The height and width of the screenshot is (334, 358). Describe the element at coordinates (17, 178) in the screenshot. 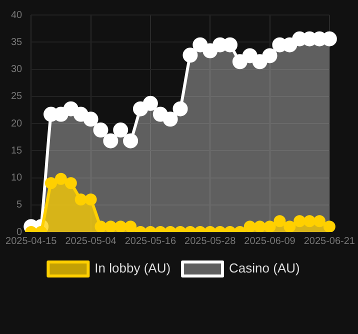

I see `y-tick-label: 10` at that location.